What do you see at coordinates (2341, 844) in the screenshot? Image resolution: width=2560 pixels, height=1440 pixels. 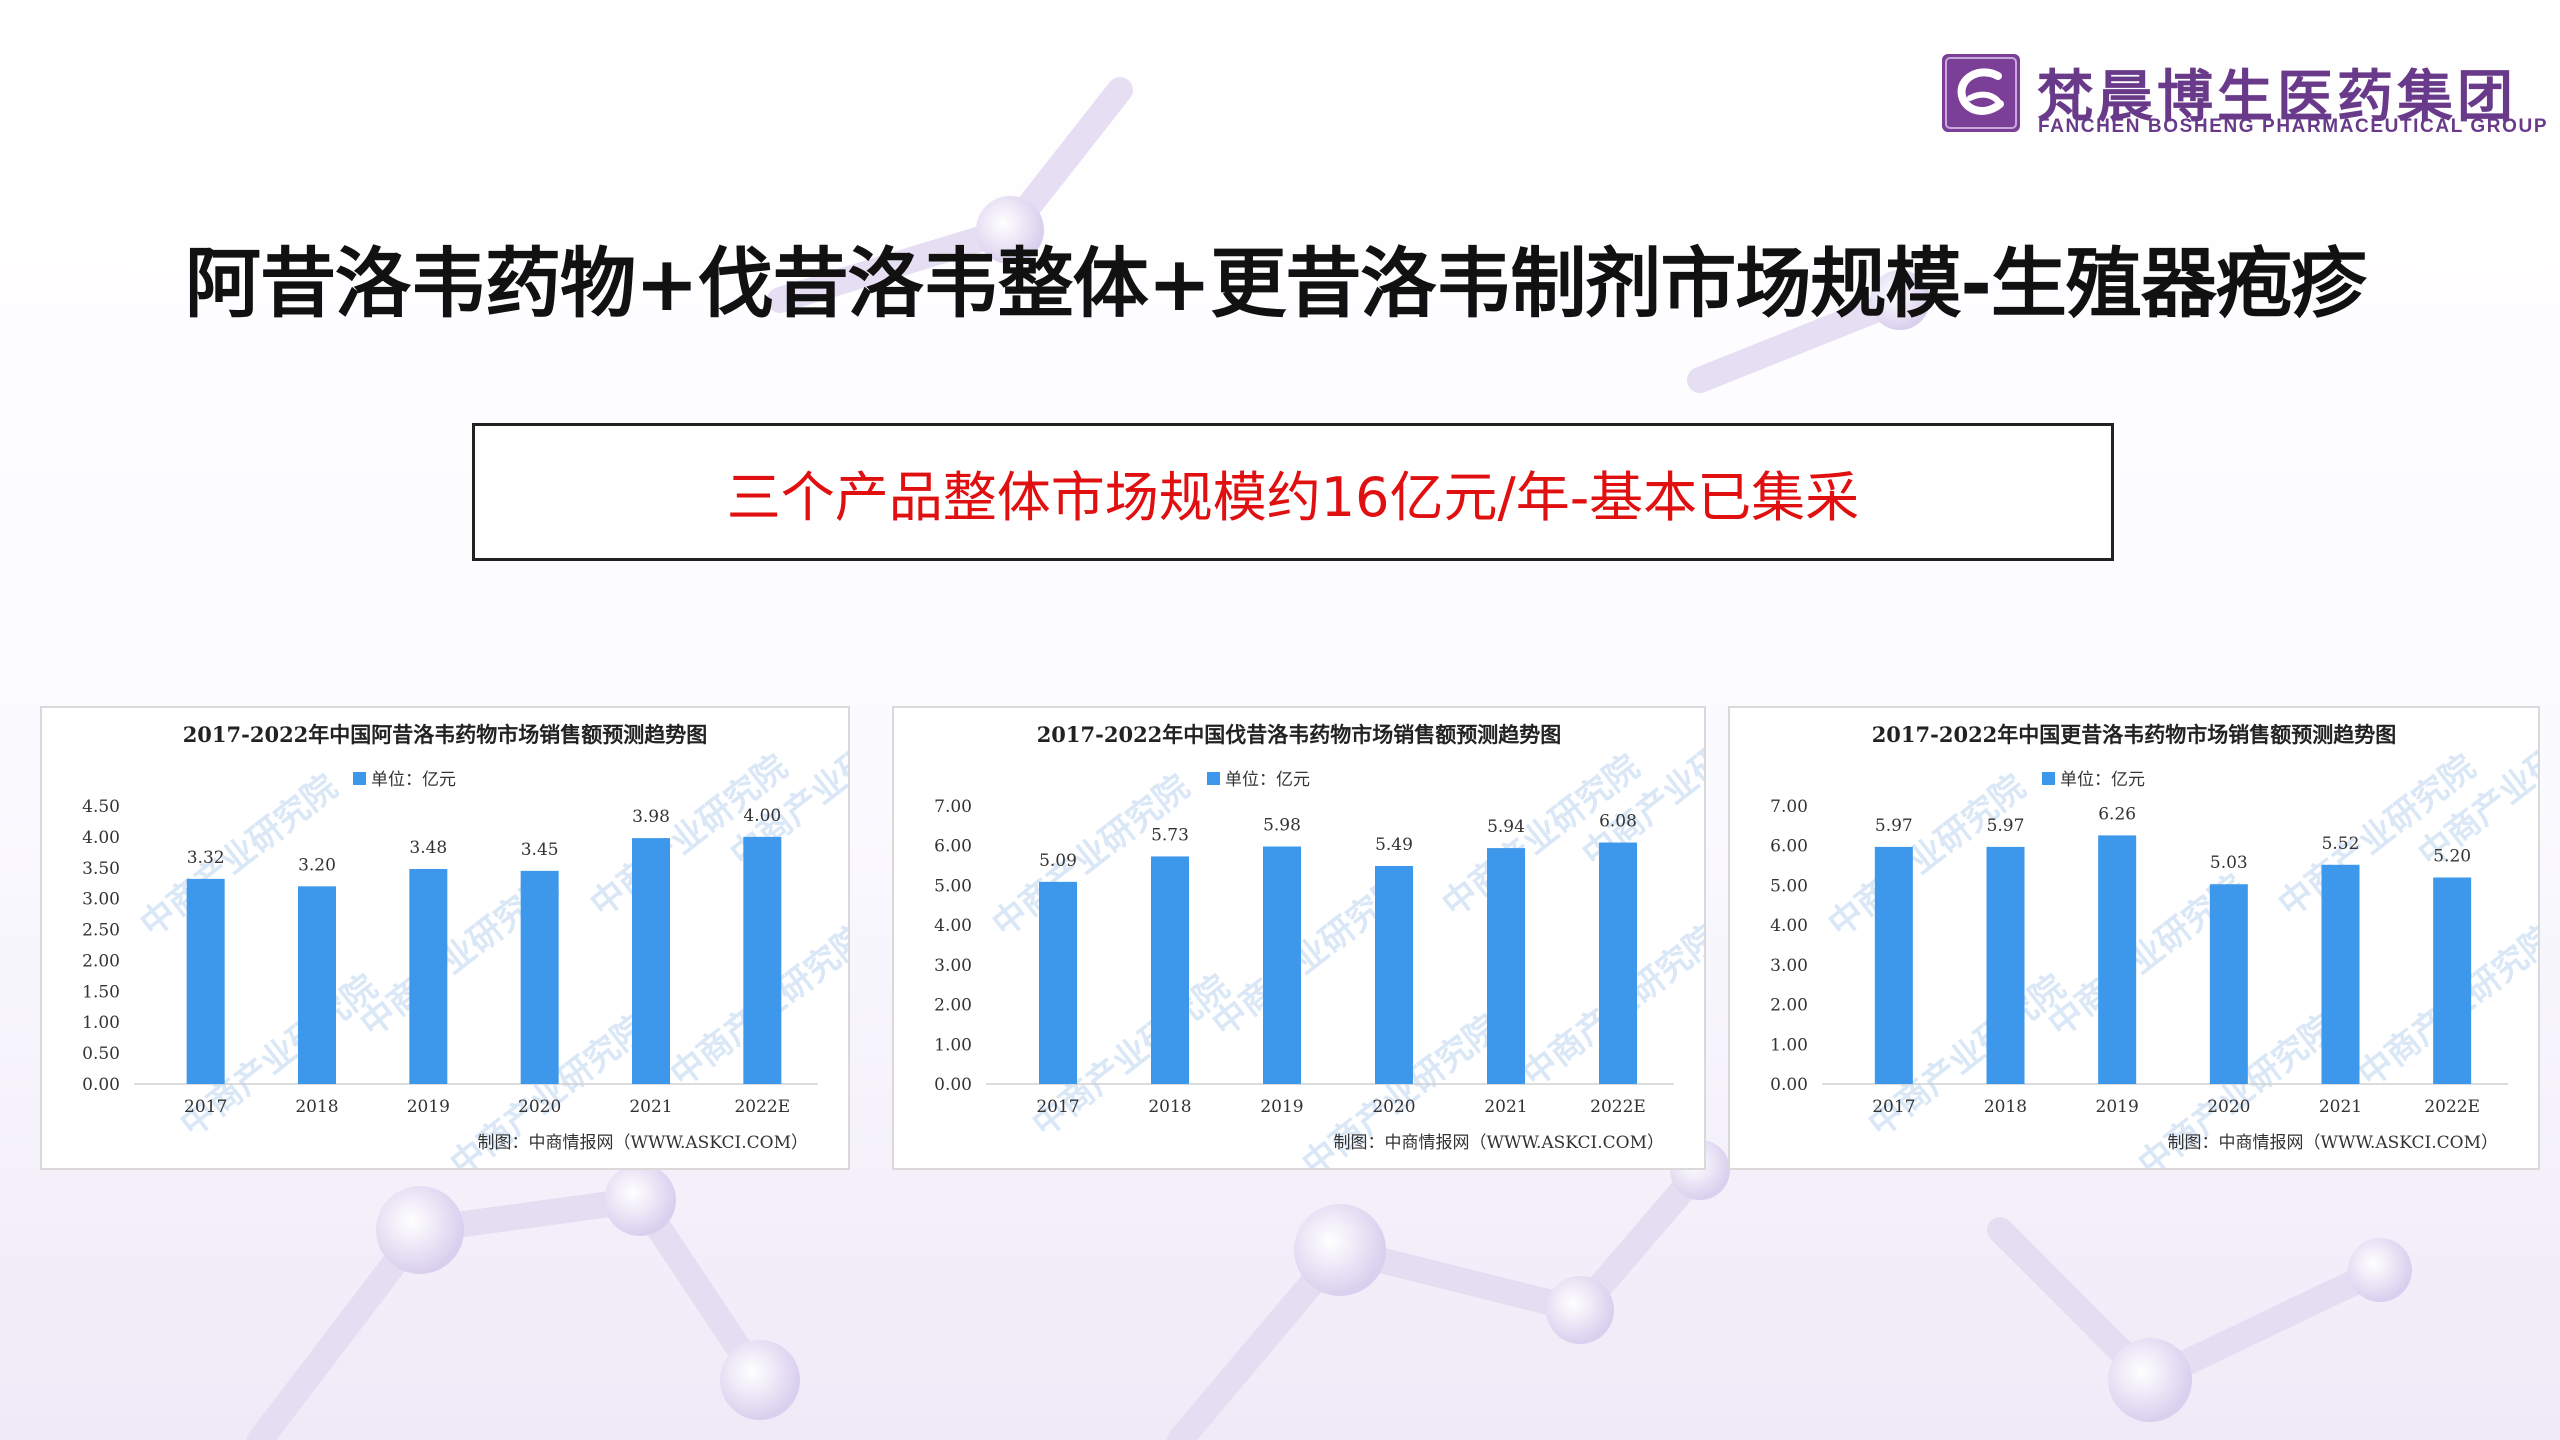 I see `bar-value-label: 5.52` at bounding box center [2341, 844].